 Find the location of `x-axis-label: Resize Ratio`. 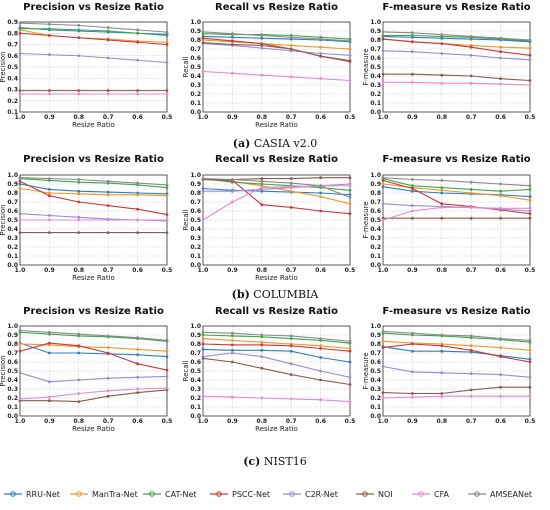

x-axis-label: Resize Ratio is located at coordinates (276, 429).